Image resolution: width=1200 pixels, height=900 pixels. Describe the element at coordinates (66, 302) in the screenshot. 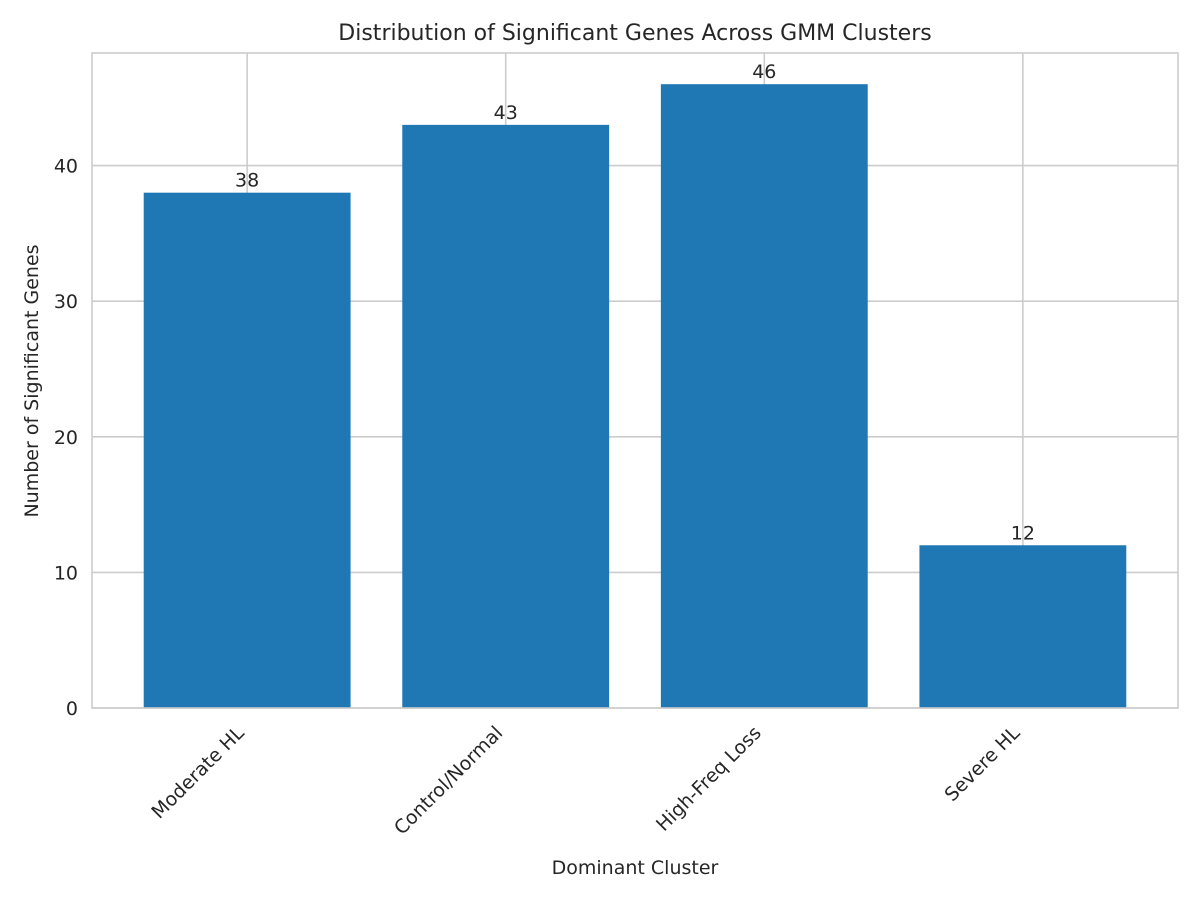

I see `y-tick-label: 30` at that location.